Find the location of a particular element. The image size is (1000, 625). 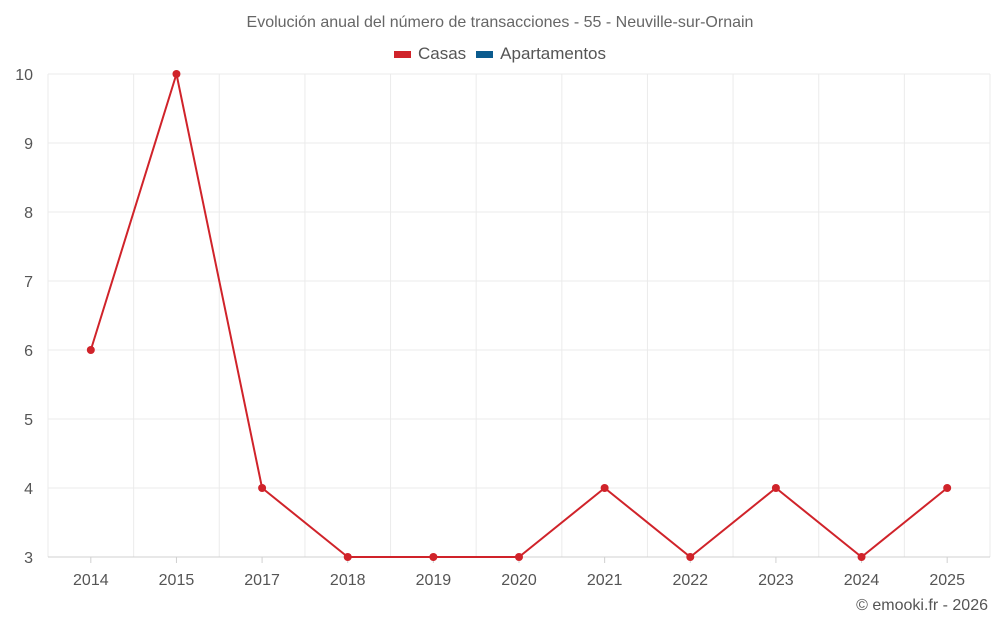

y-tick-label: 6 is located at coordinates (28, 351).